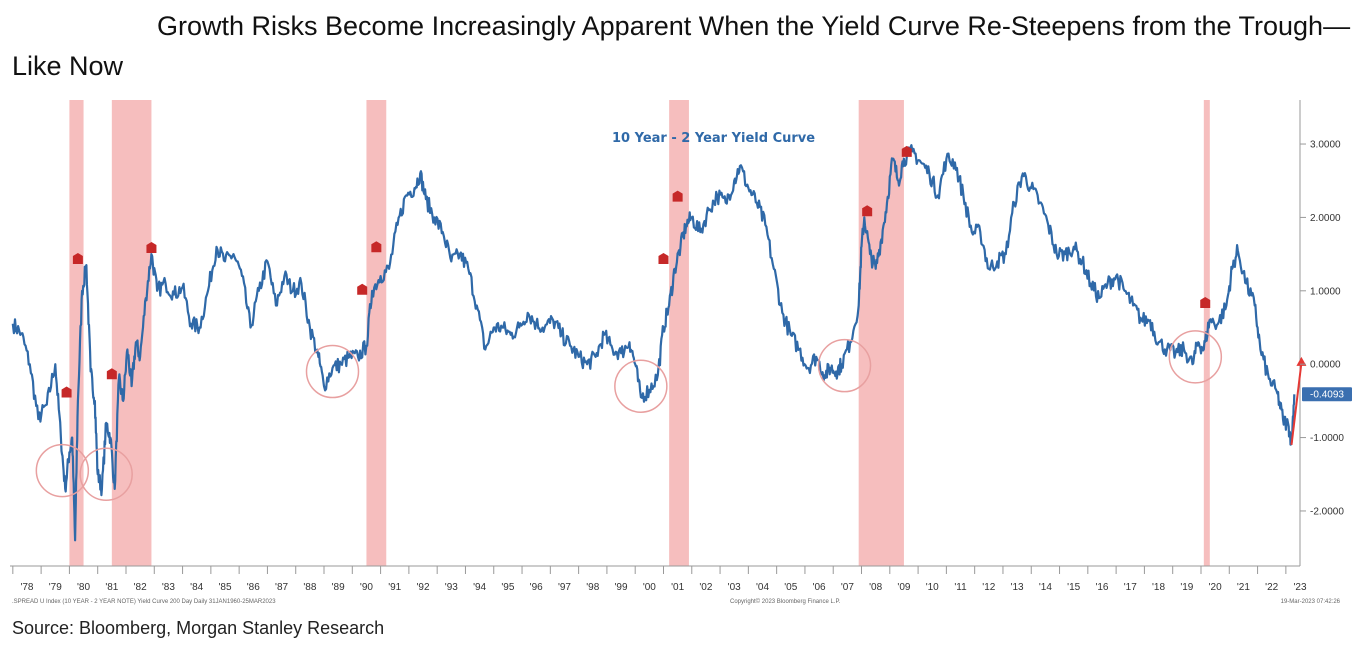  What do you see at coordinates (1322, 328) in the screenshot?
I see `y-axis-ticks: 3.0000 2.0000 1.0000 0.0000 -1.0000 -2.0000` at bounding box center [1322, 328].